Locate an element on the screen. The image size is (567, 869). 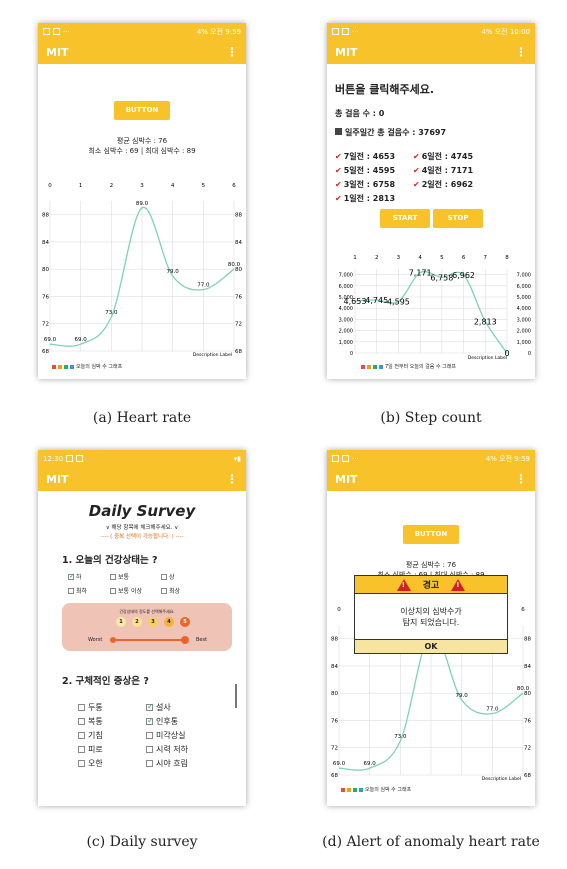
y-tick-label-left: 76 is located at coordinates (334, 721).